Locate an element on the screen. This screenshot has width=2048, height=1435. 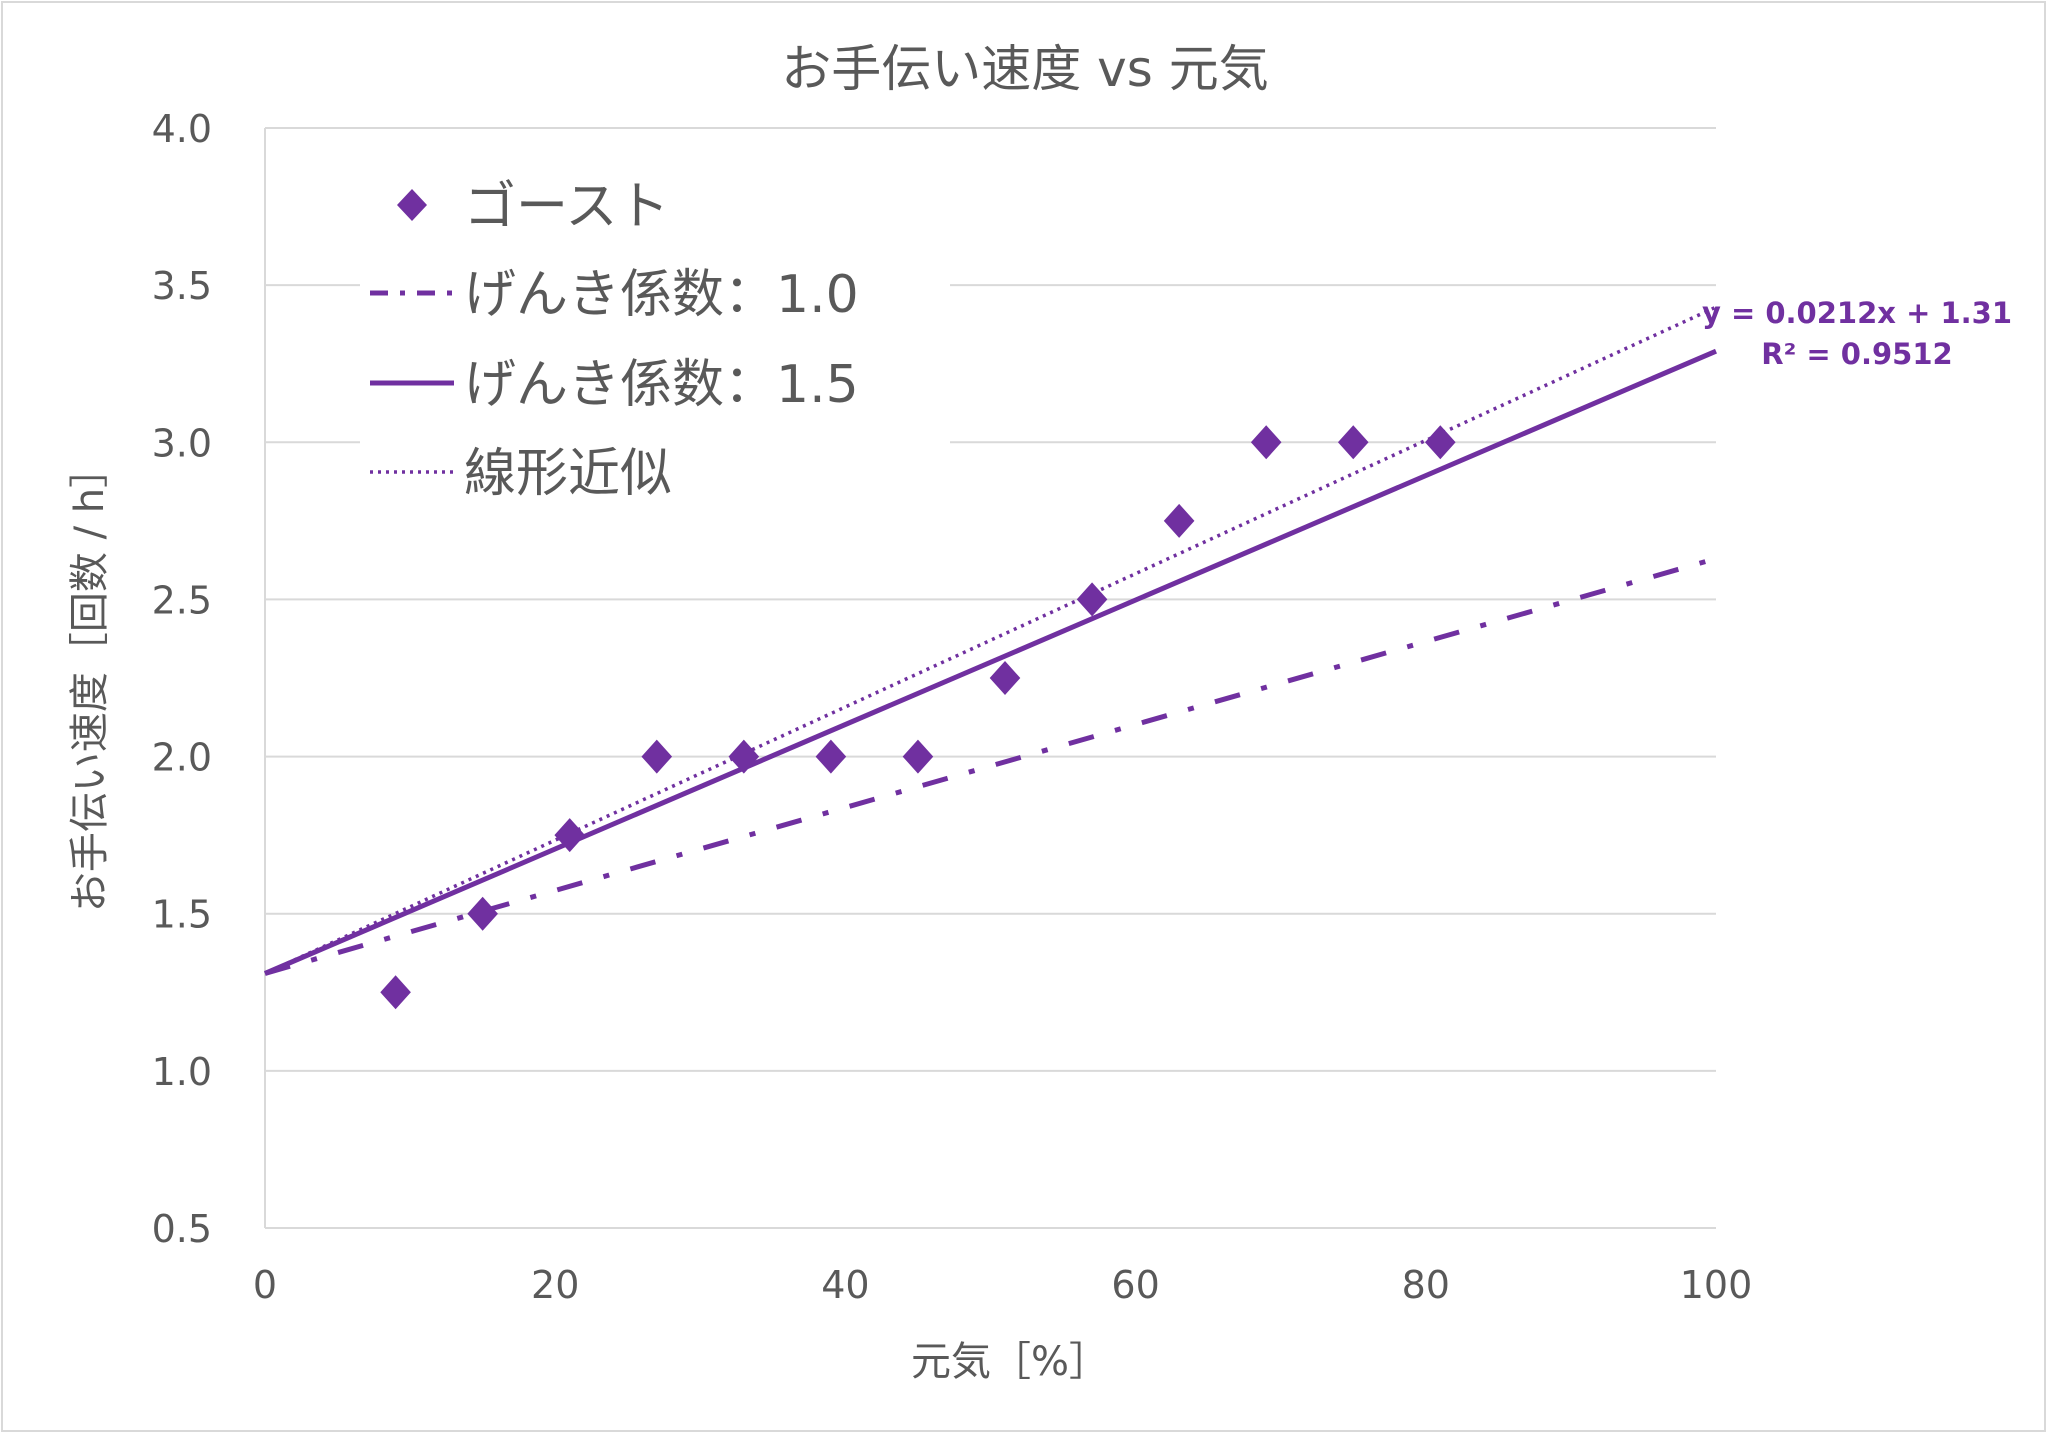
x-tick-label: 20 is located at coordinates (555, 1285).